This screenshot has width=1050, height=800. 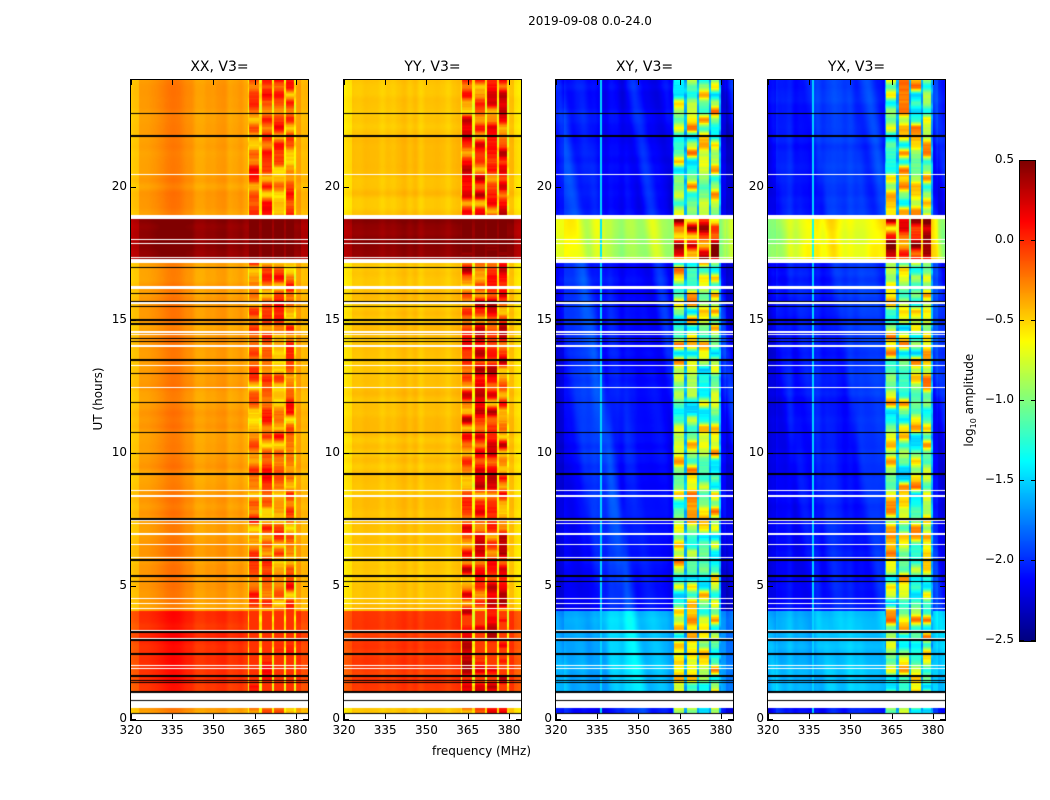 What do you see at coordinates (544, 318) in the screenshot?
I see `y-tick-label: 15` at bounding box center [544, 318].